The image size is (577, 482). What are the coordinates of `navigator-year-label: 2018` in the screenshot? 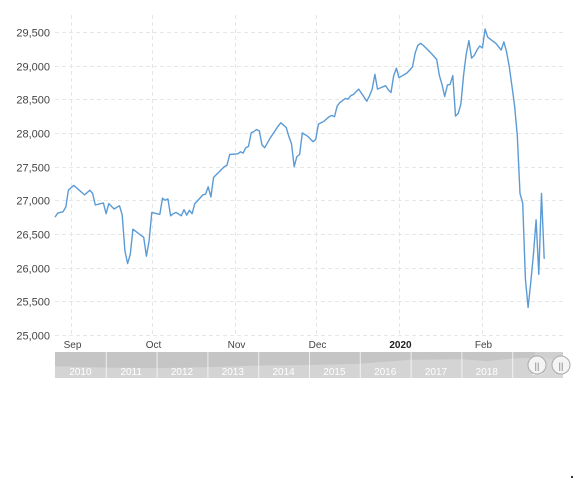 It's located at (487, 372).